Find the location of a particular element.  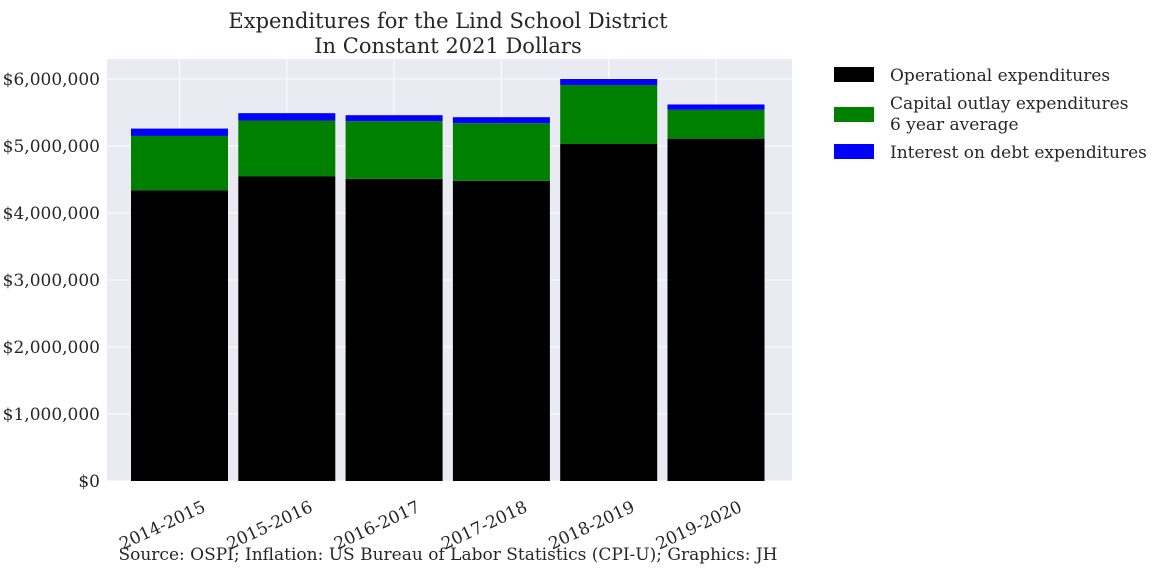

y-tick-label: $5,000,000 is located at coordinates (51, 147).